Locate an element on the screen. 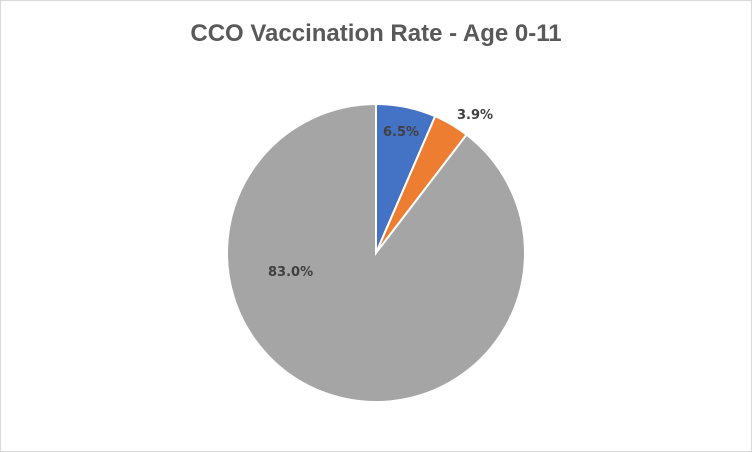 Image resolution: width=752 pixels, height=452 pixels. data-label-gray: 83.0% is located at coordinates (290, 272).